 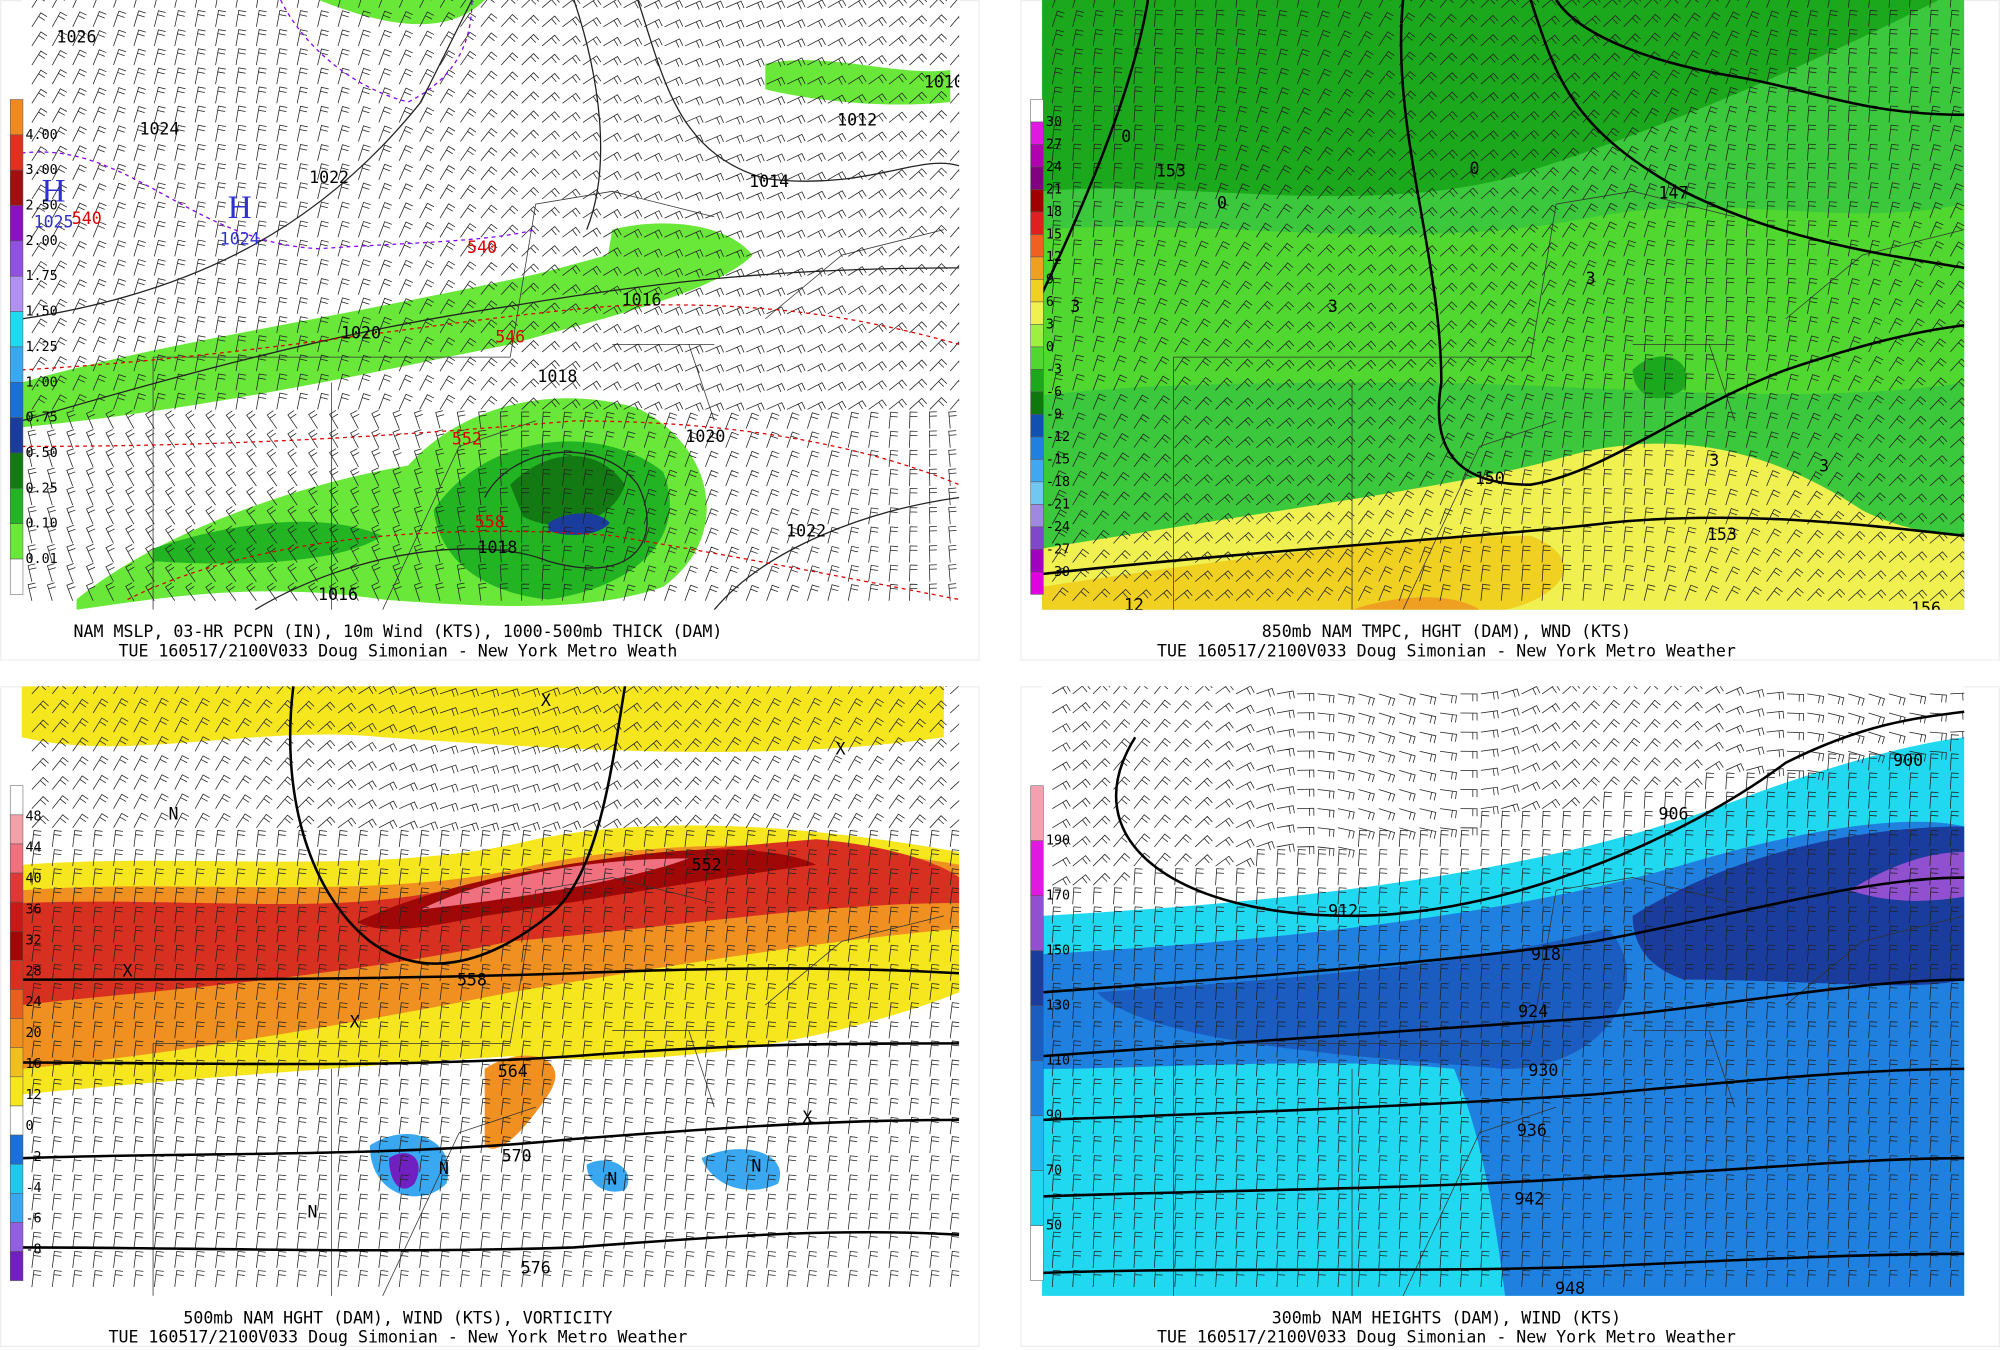 I want to click on colorbar-label: 2.00, so click(x=42, y=241).